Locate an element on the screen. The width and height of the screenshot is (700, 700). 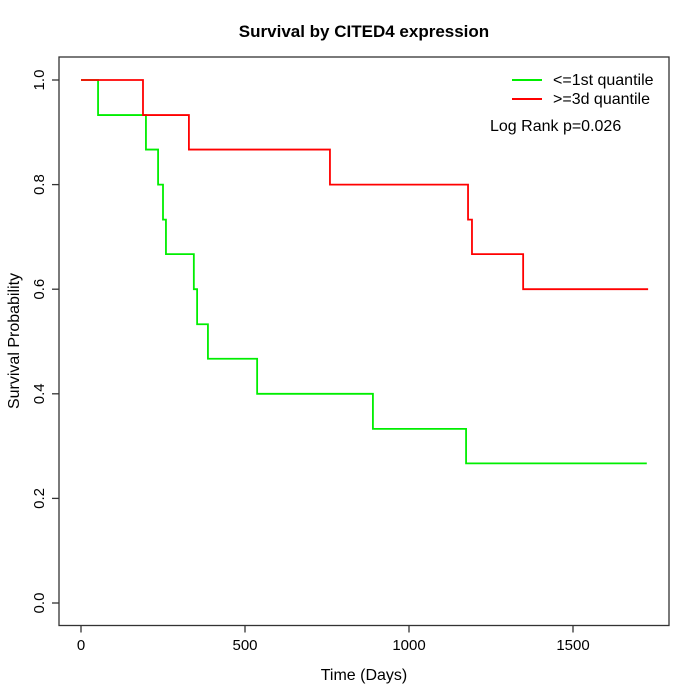
x-axis-label: Time (Days) is located at coordinates (364, 675).